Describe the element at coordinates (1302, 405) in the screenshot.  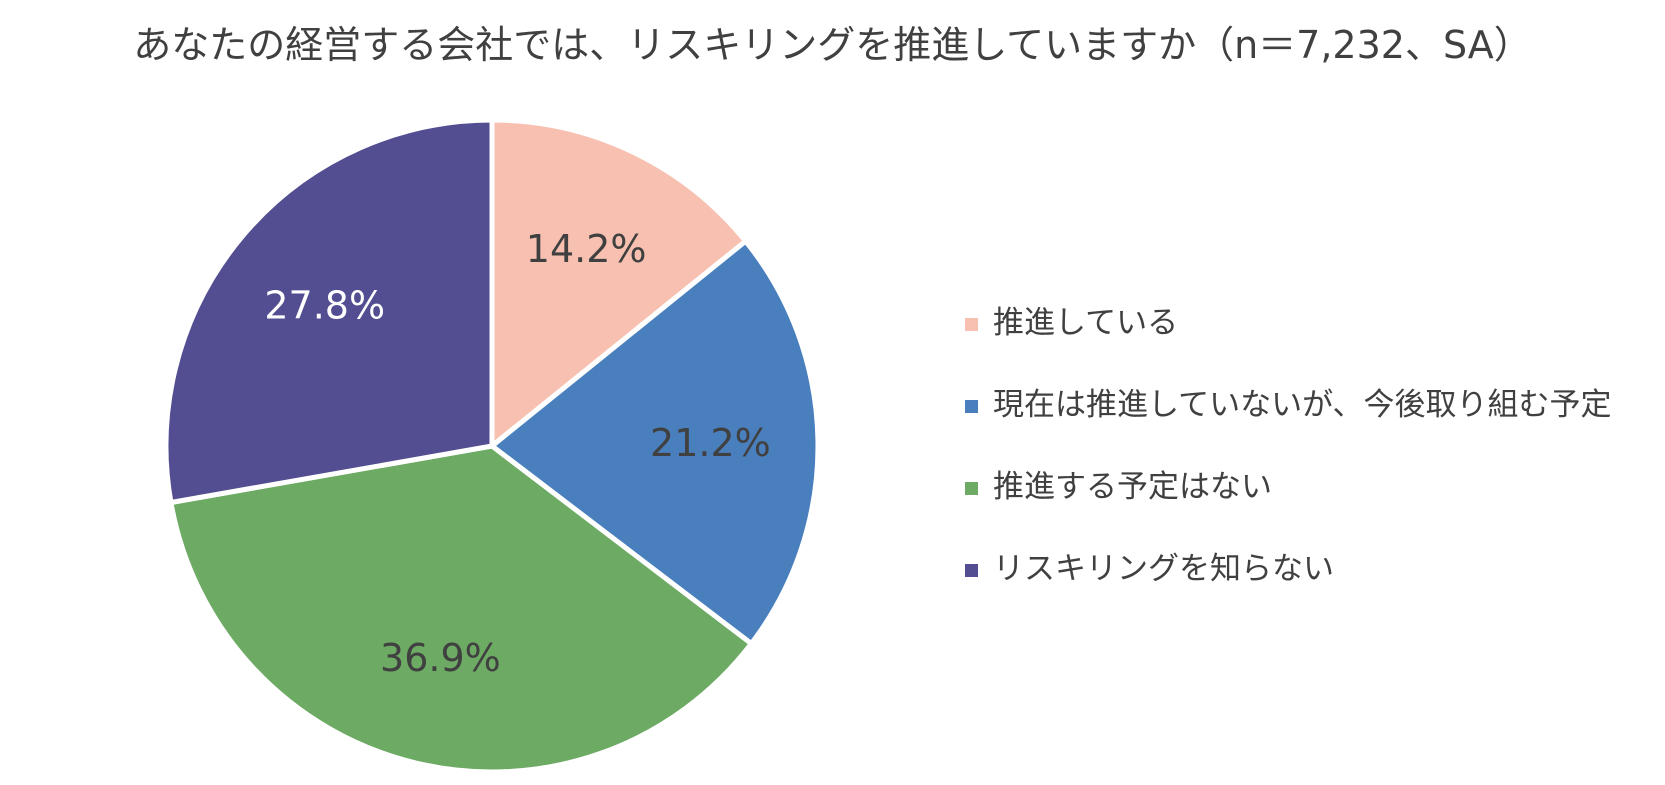
I see `legend-label-plan-to-start: 現在は推進していないが、今後取り組む予定` at that location.